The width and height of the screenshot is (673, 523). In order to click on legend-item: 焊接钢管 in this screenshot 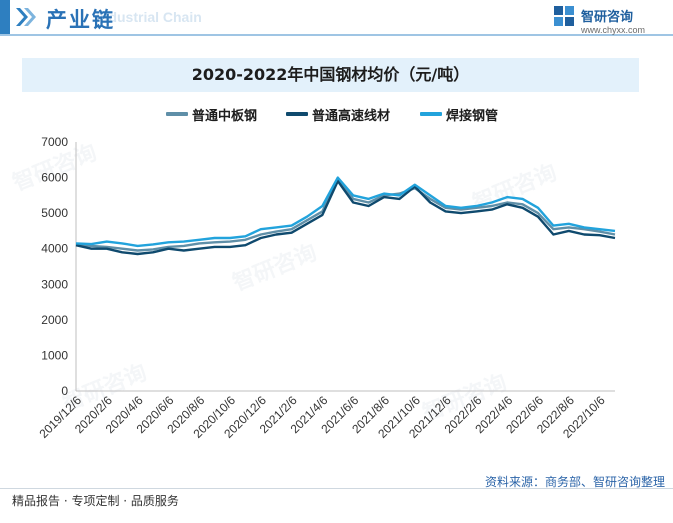, I will do `click(459, 114)`.